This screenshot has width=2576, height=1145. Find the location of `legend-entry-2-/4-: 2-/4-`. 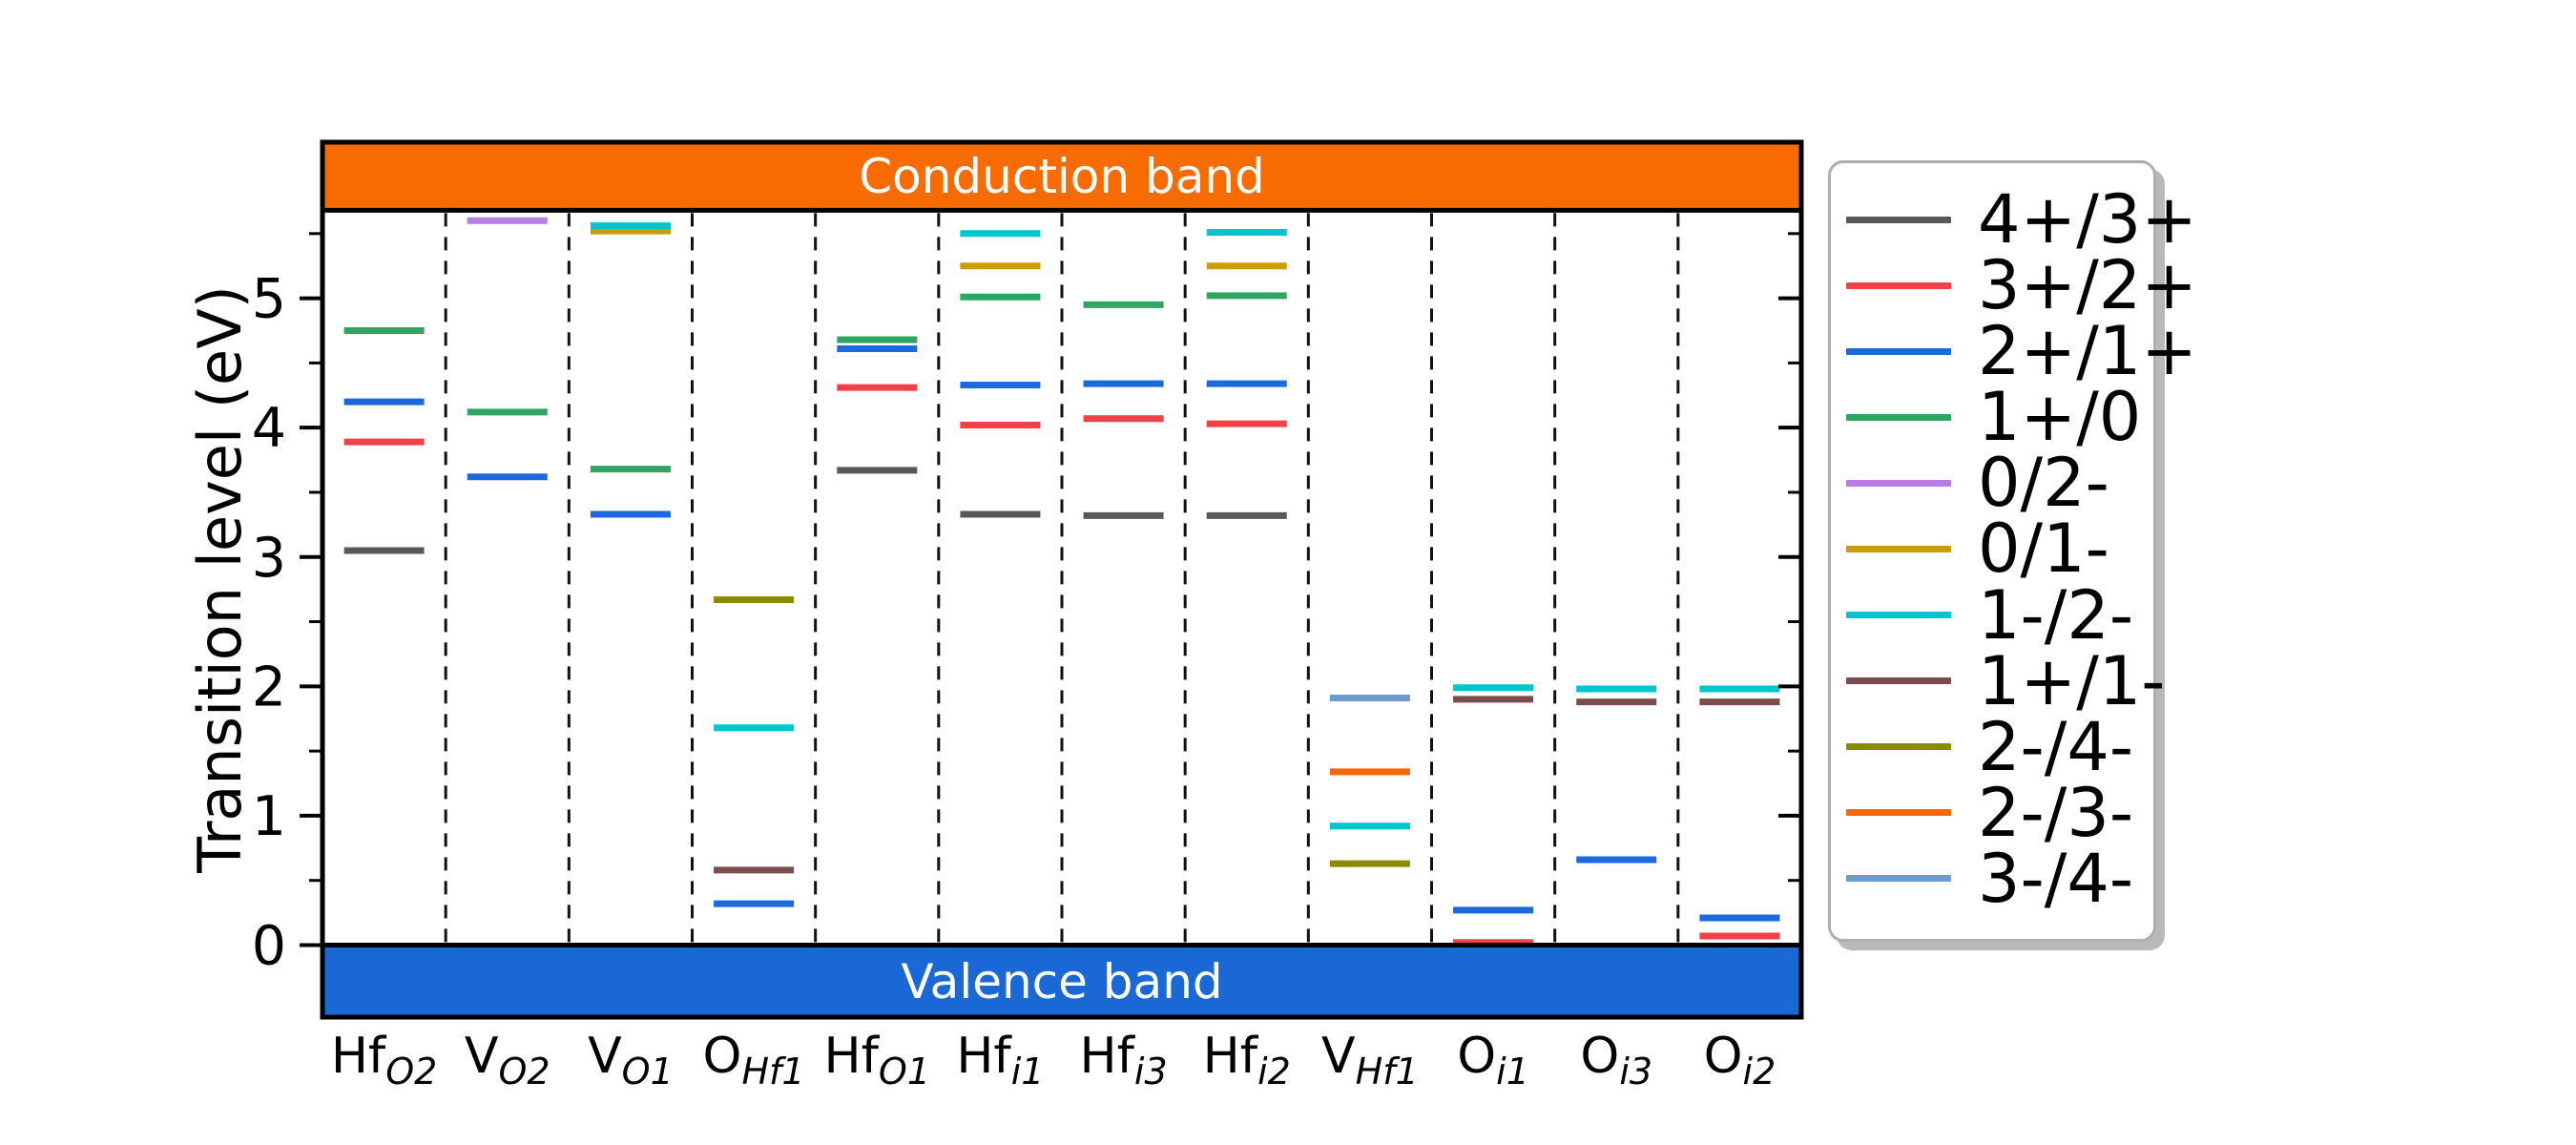

legend-entry-2-/4-: 2-/4- is located at coordinates (1992, 747).